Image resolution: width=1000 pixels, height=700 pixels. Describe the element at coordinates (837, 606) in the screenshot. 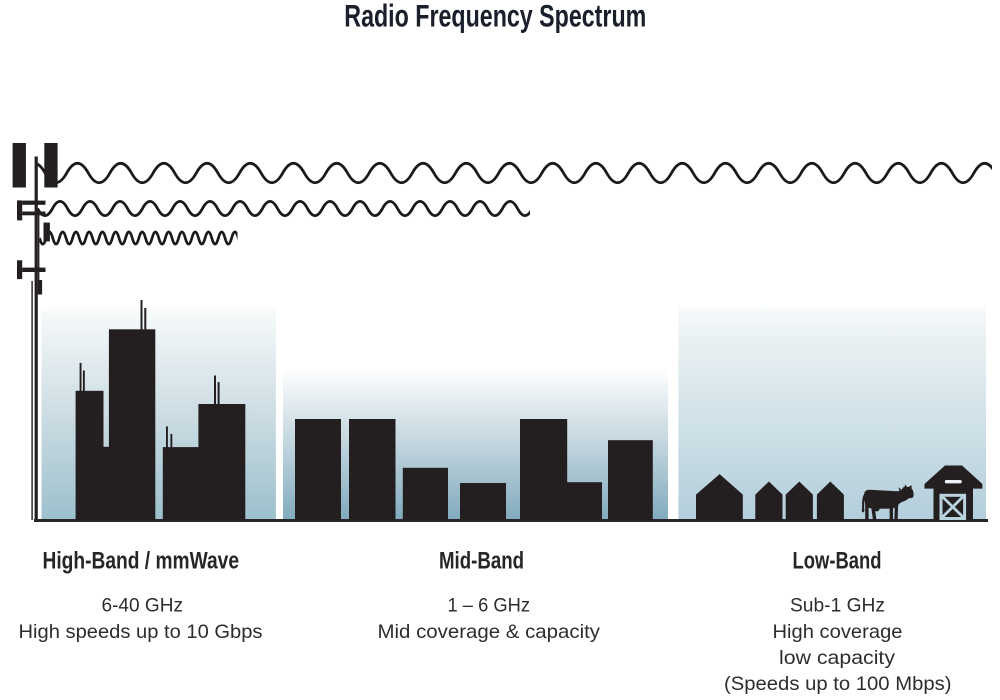

I see `svg-text: Sub-1 GHz` at that location.